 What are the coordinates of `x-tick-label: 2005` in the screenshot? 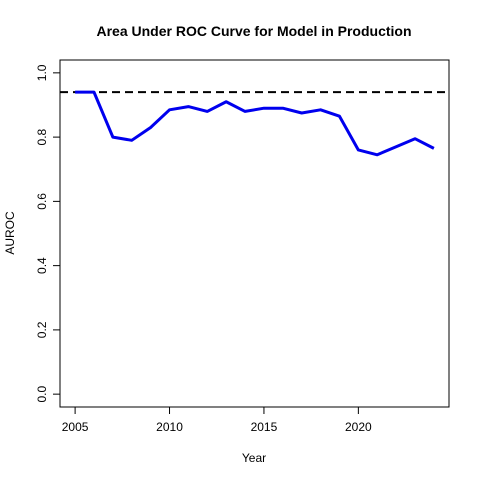 It's located at (75, 427).